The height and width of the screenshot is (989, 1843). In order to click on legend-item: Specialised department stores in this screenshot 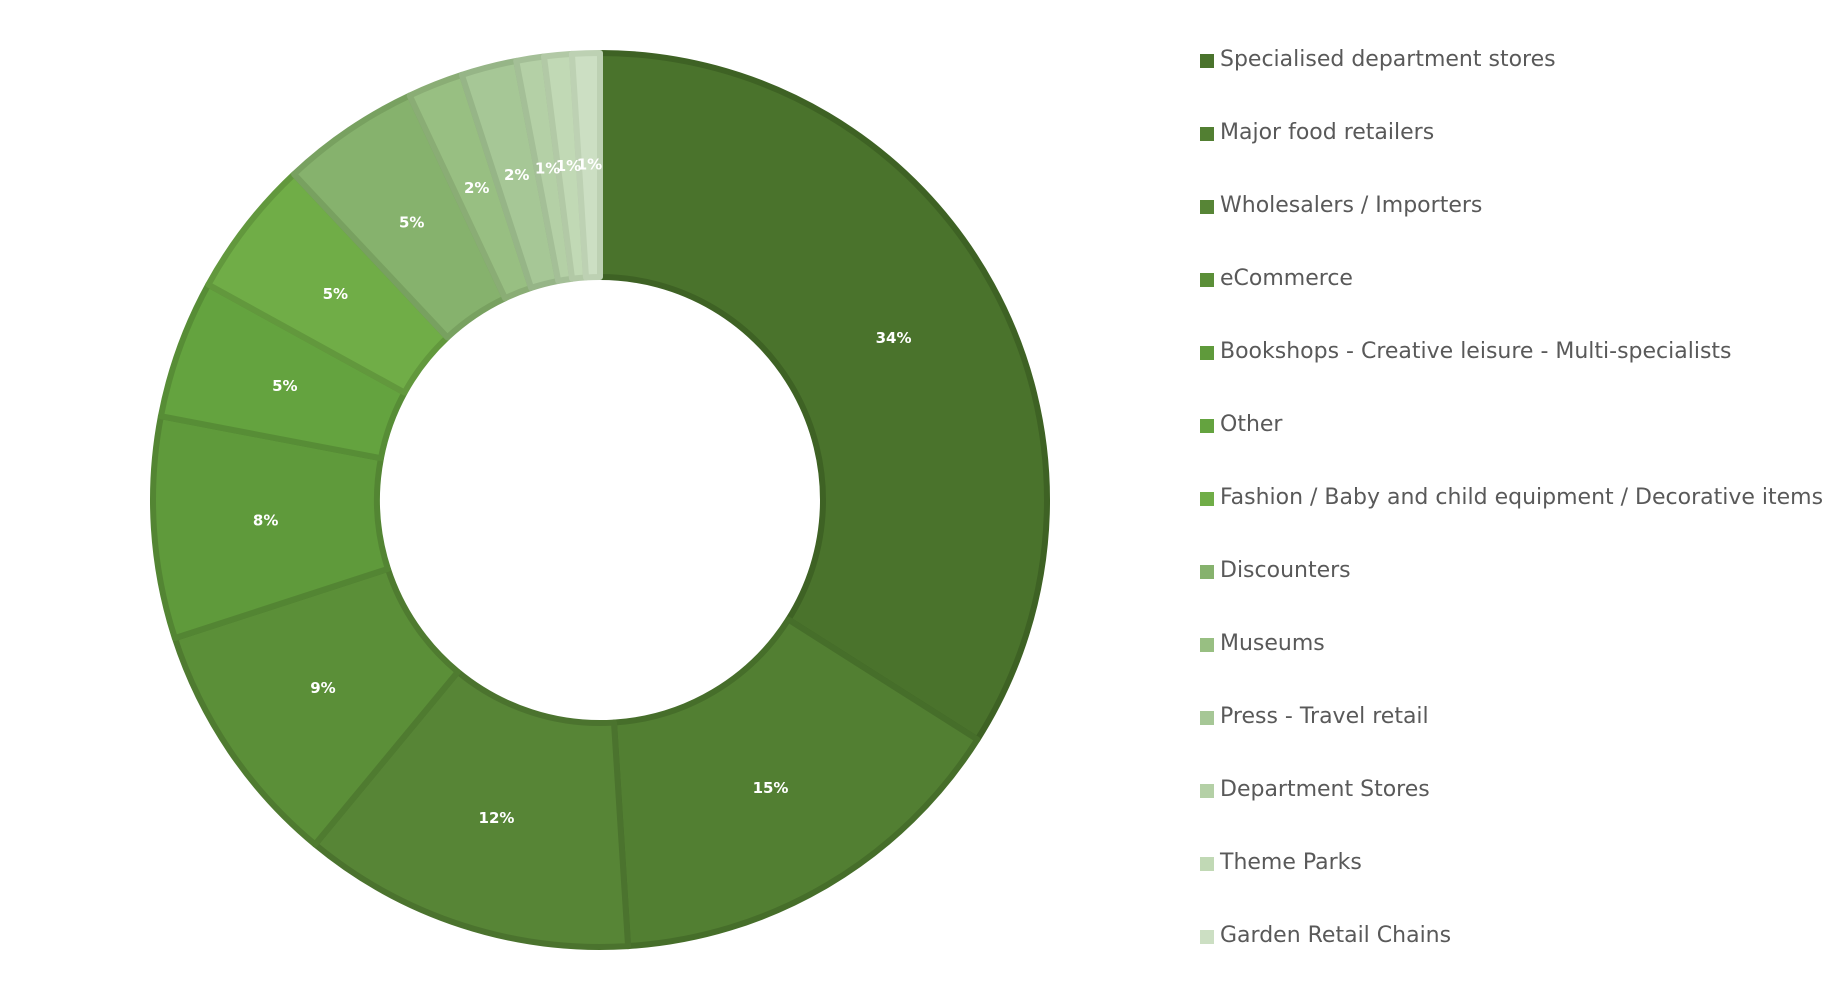, I will do `click(1511, 76)`.